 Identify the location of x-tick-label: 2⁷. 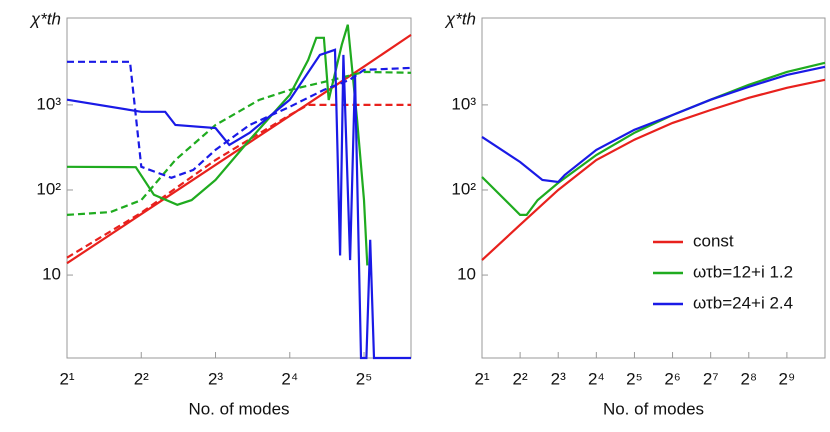
(711, 378).